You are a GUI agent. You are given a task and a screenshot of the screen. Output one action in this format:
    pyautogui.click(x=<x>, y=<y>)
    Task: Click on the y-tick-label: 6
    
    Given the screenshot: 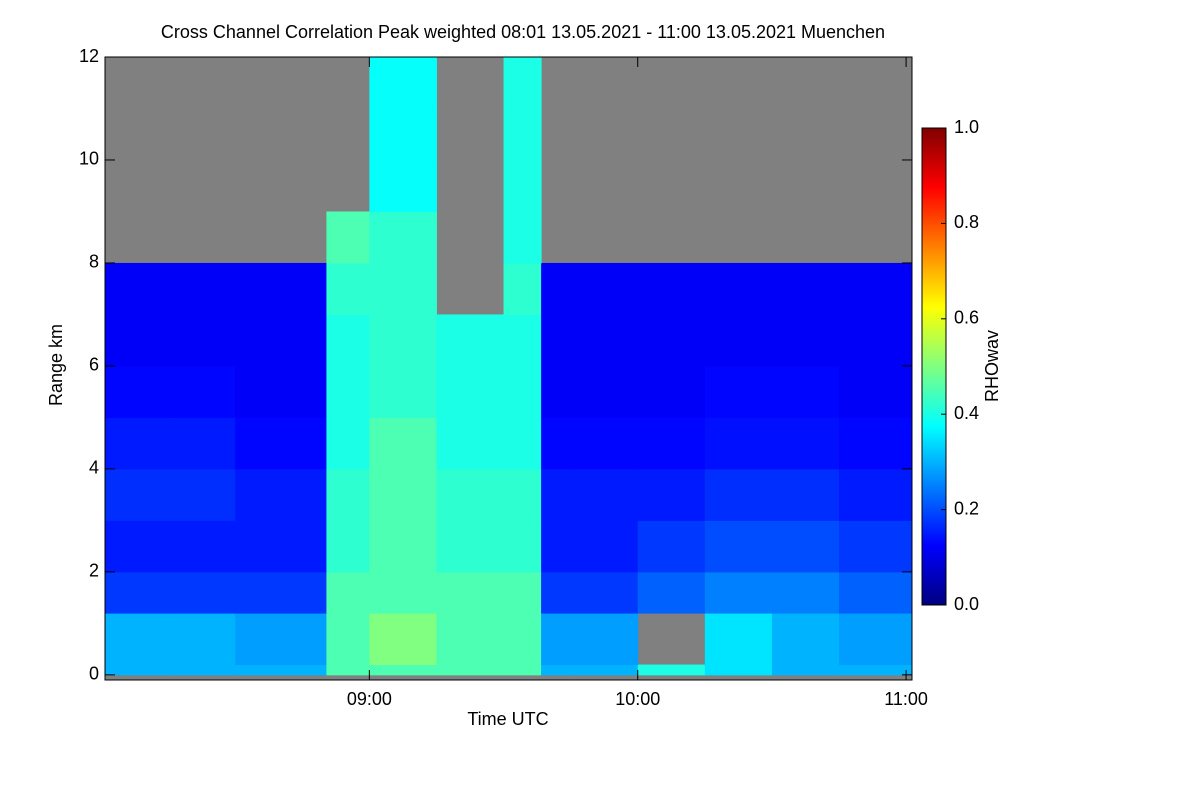 What is the action you would take?
    pyautogui.click(x=94, y=365)
    